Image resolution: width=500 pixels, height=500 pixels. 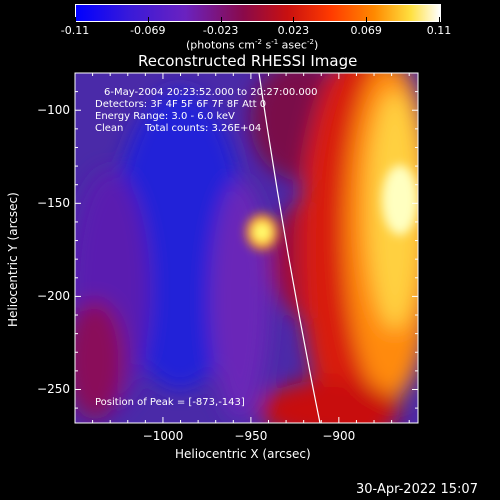 I want to click on x-axis-label: Heliocentric X (arcsec), so click(x=243, y=454).